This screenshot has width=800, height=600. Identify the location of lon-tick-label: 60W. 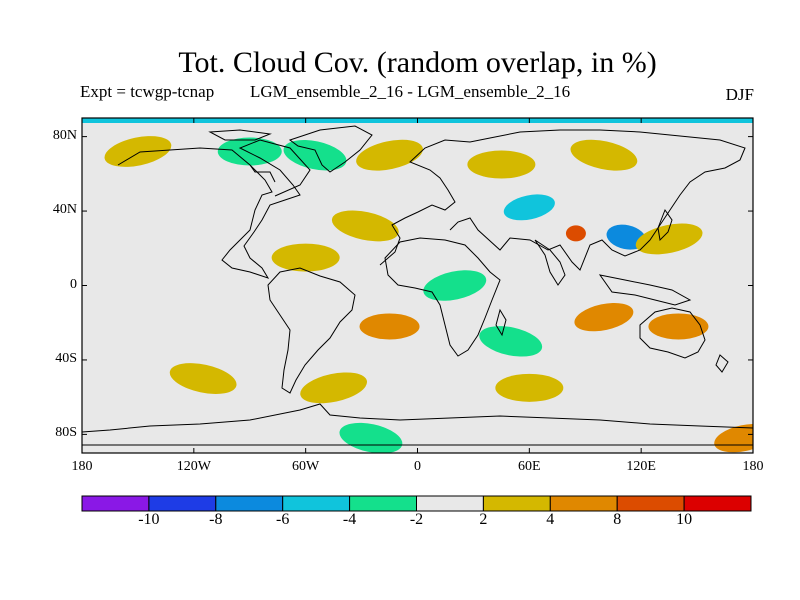
(306, 466).